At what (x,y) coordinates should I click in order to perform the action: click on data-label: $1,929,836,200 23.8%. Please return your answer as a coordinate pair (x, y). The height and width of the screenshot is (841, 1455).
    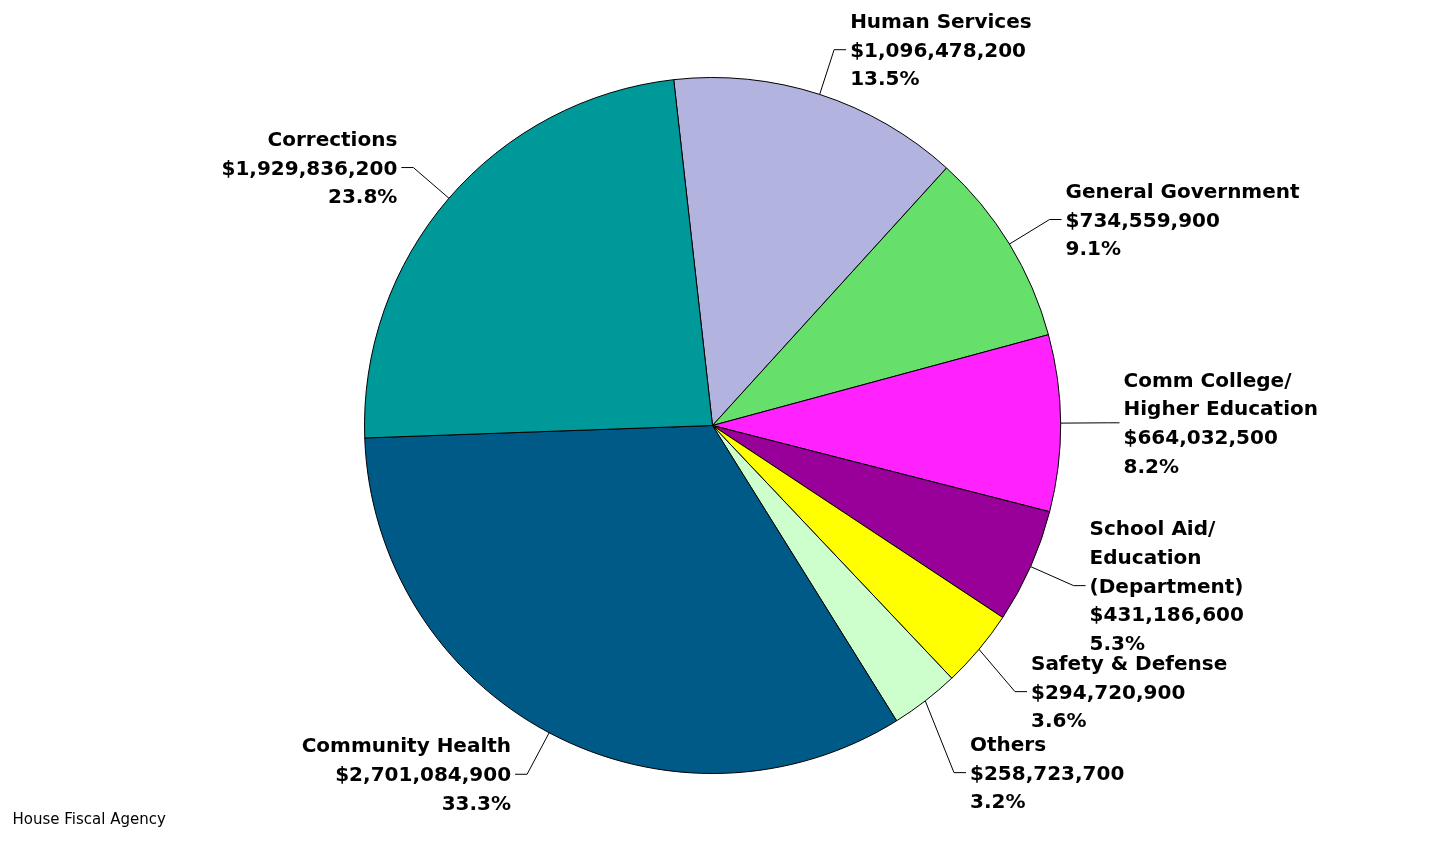
    Looking at the image, I should click on (309, 182).